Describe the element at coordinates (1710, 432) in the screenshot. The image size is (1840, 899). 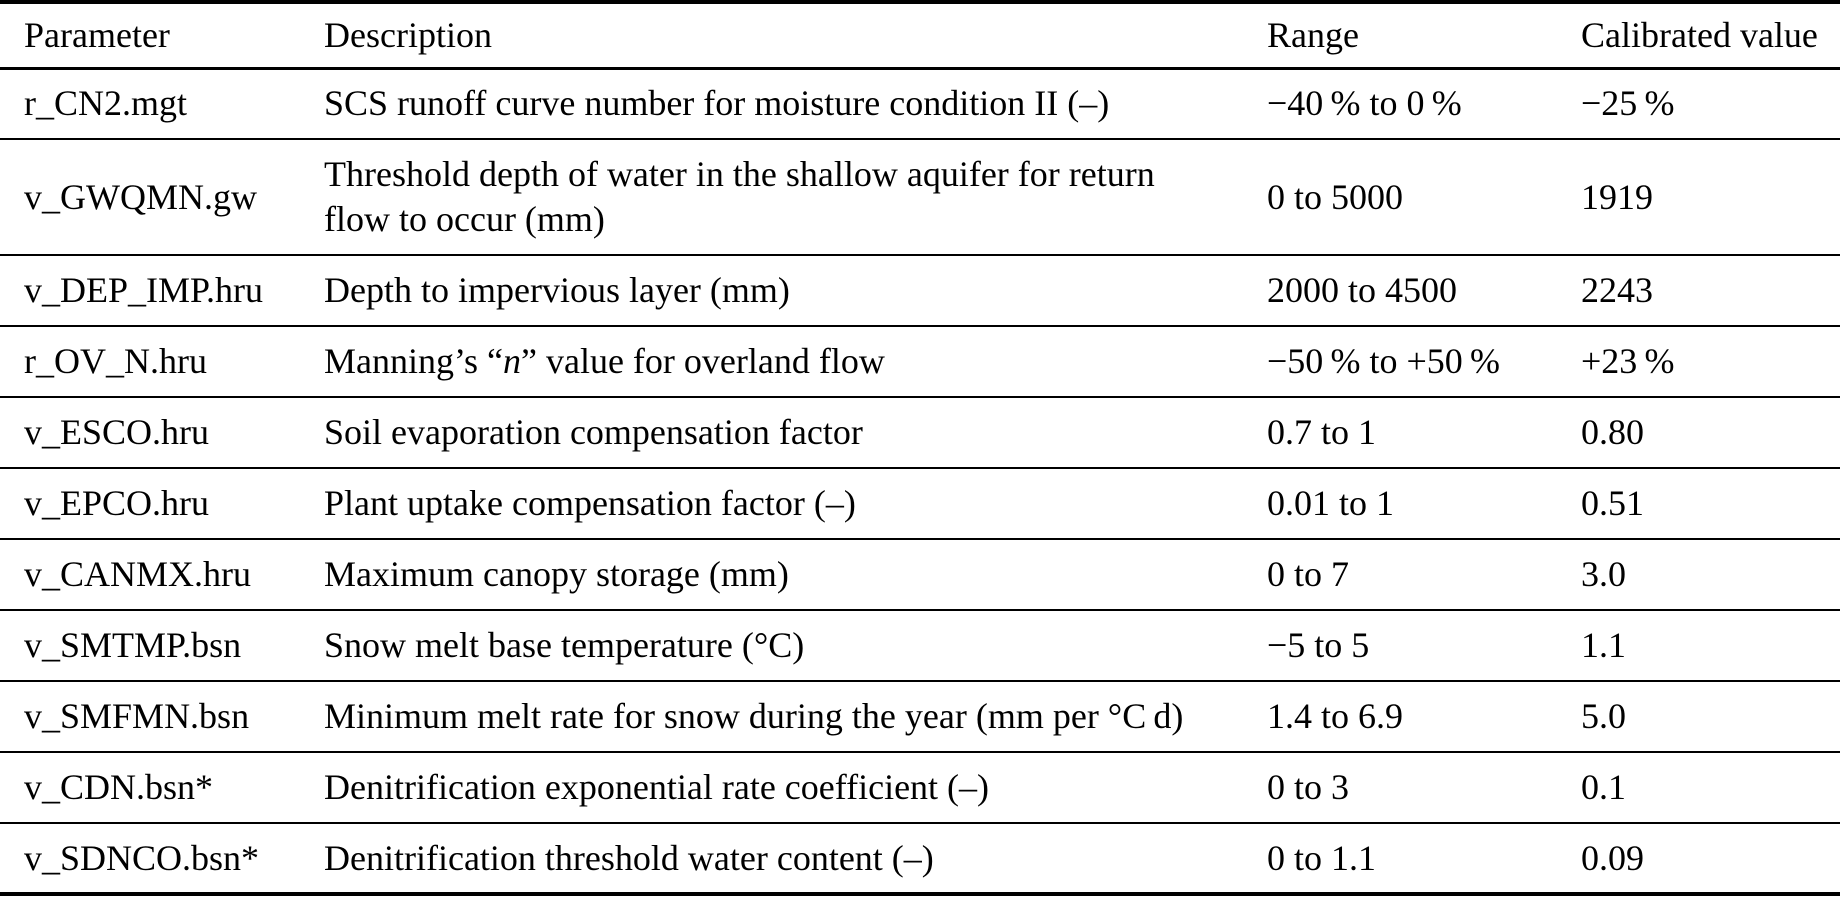
I see `calibrated-value-cell: 0.80` at that location.